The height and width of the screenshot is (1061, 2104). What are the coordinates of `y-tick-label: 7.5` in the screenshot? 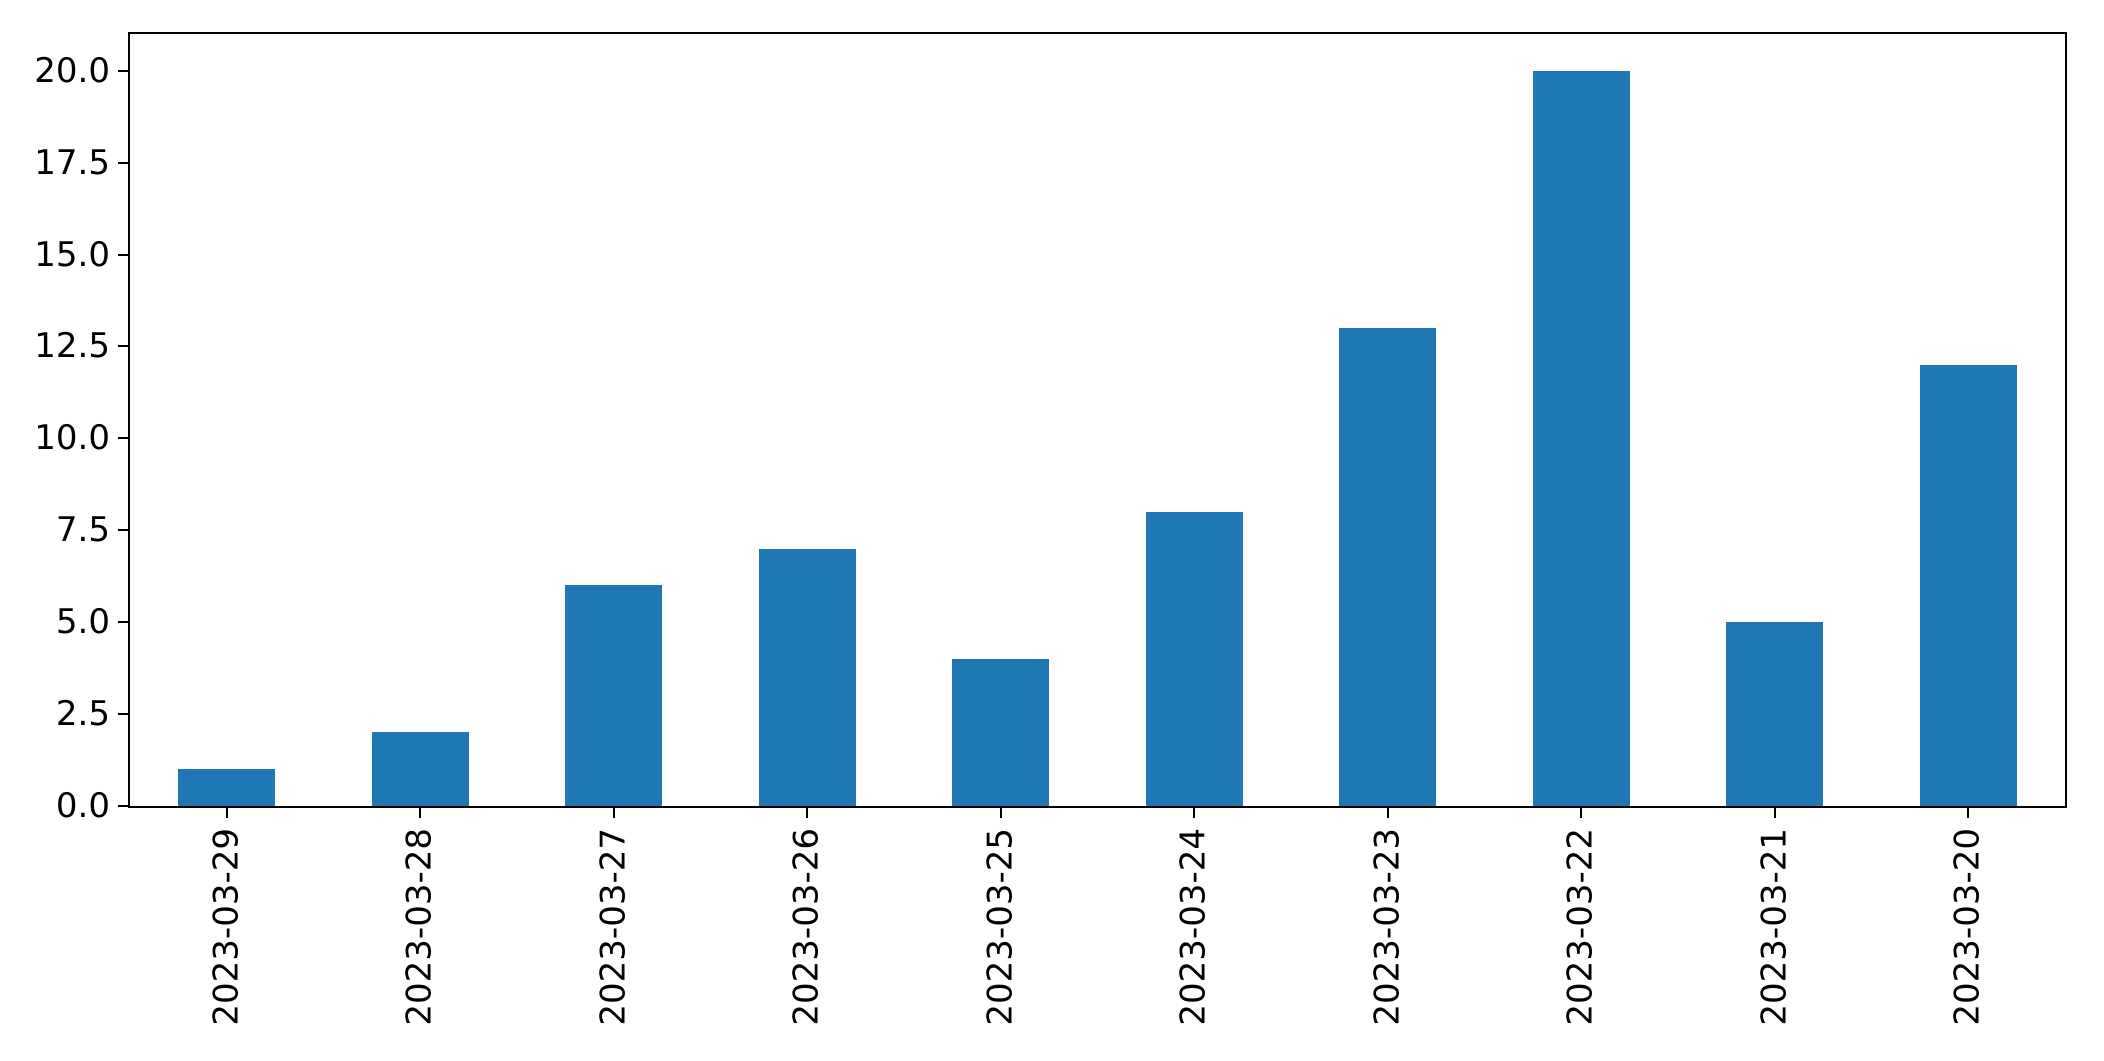 It's located at (82, 530).